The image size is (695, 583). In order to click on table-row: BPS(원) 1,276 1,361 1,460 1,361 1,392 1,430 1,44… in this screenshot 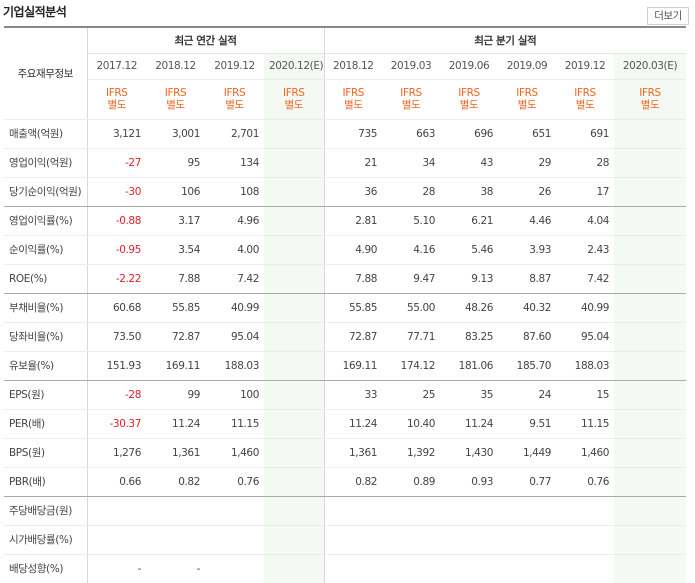, I will do `click(345, 453)`.